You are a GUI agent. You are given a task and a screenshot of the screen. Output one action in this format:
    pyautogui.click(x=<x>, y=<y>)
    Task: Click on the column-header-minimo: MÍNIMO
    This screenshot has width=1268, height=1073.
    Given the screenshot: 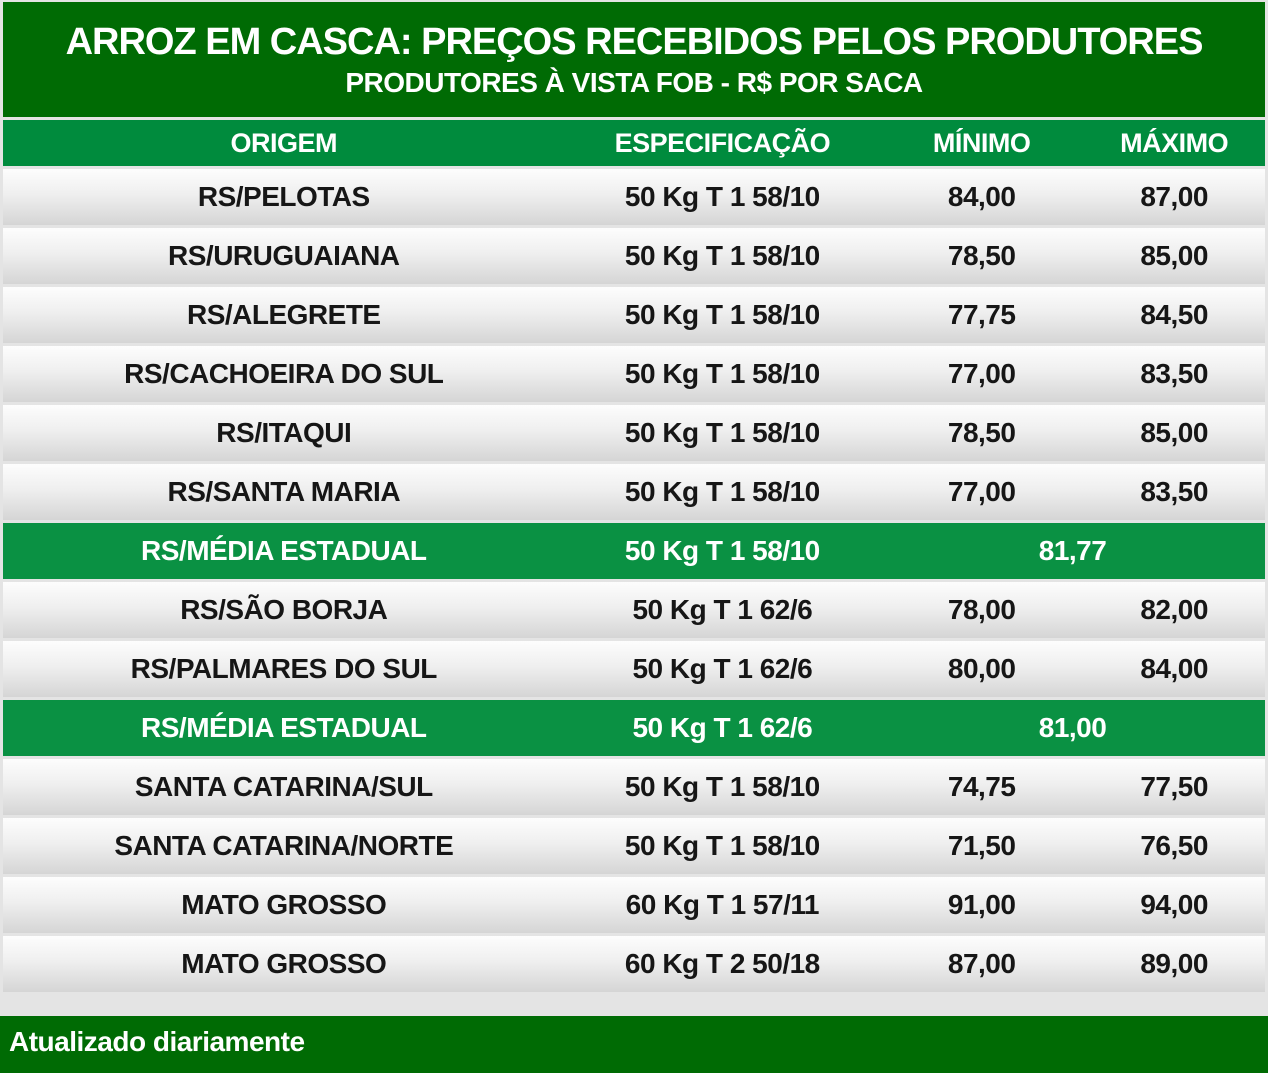 What is the action you would take?
    pyautogui.click(x=982, y=143)
    